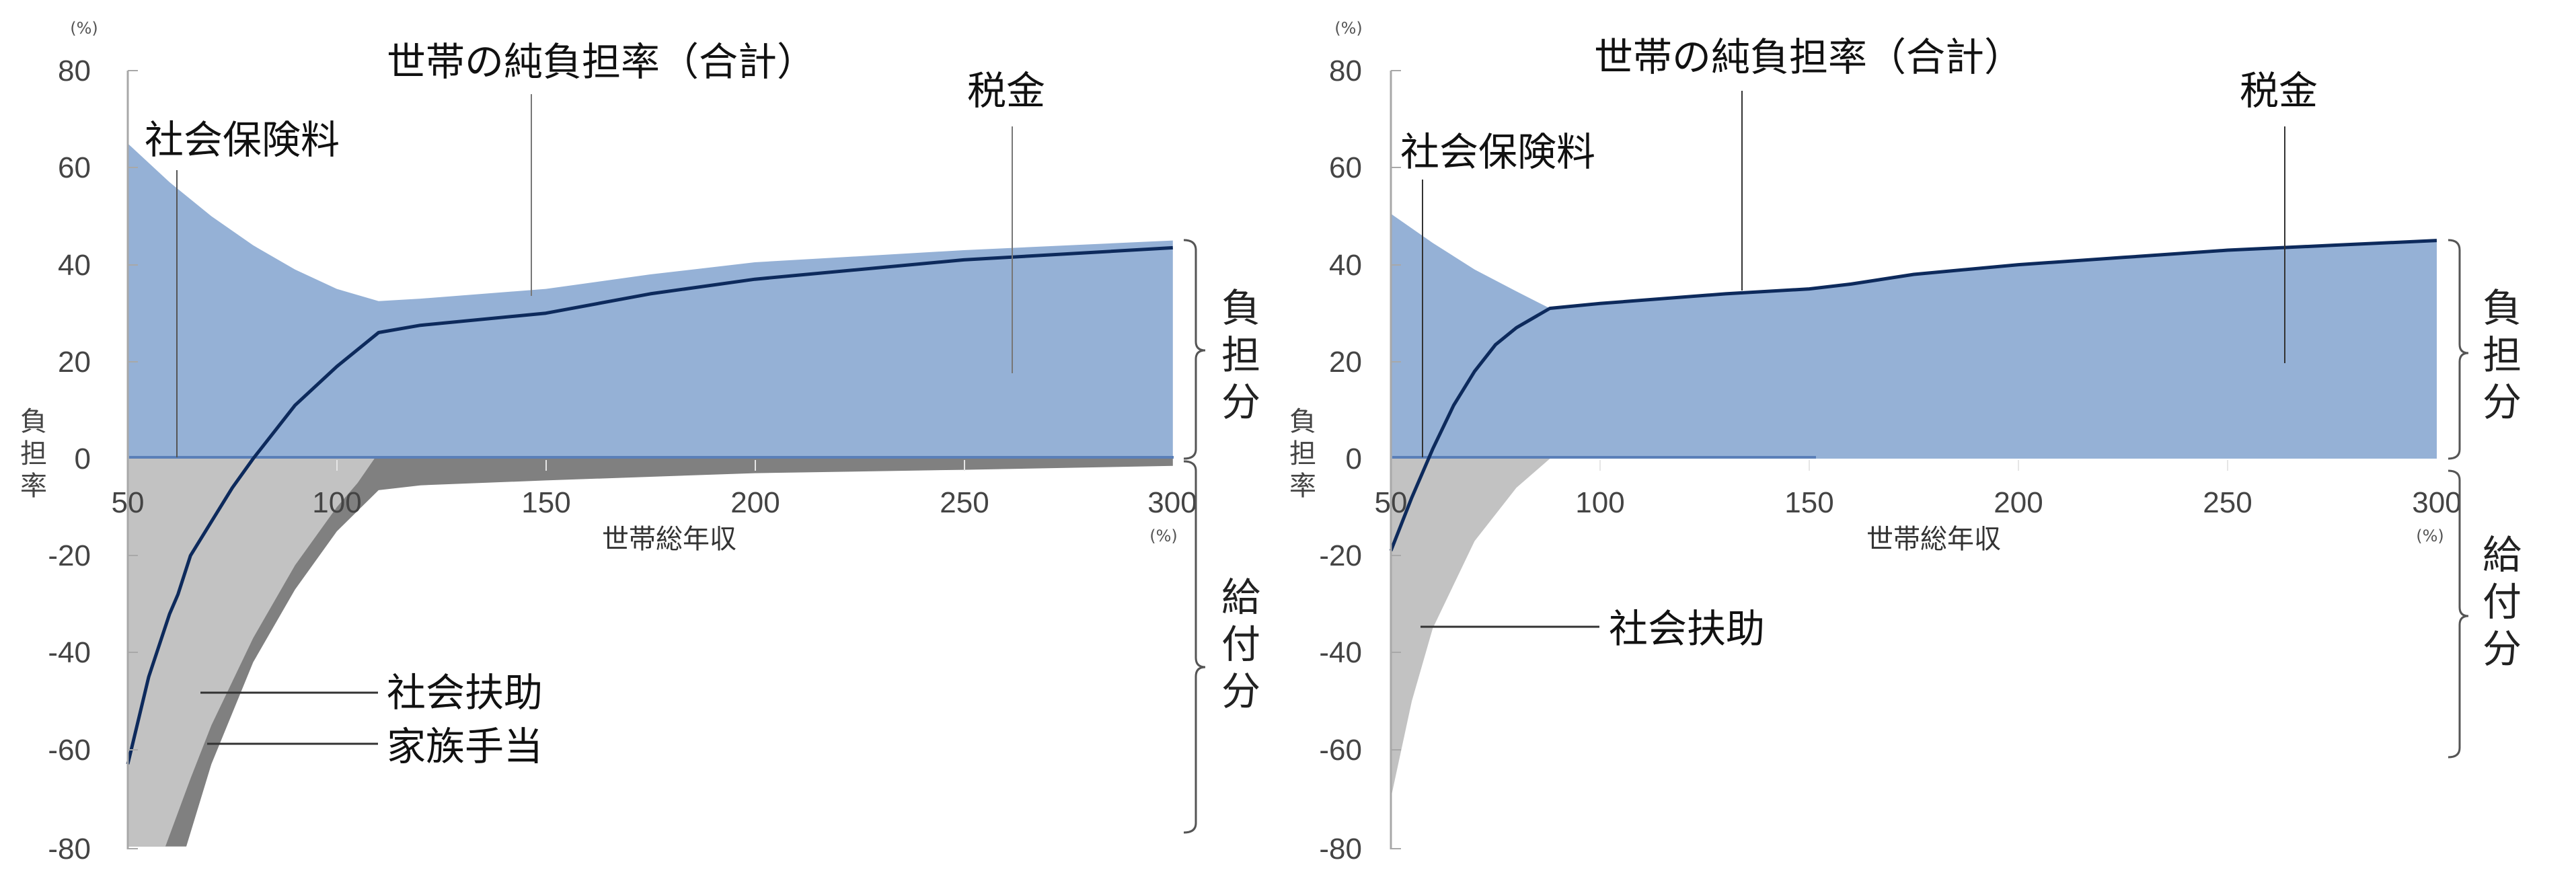 The width and height of the screenshot is (2576, 885). Describe the element at coordinates (465, 746) in the screenshot. I see `family-allowance-label: 家族手当` at that location.